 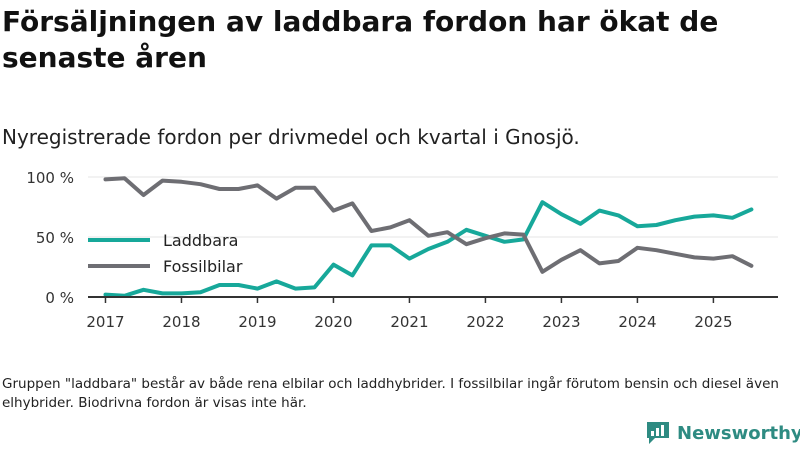 What do you see at coordinates (738, 433) in the screenshot?
I see `brand-name: Newsworthy` at bounding box center [738, 433].